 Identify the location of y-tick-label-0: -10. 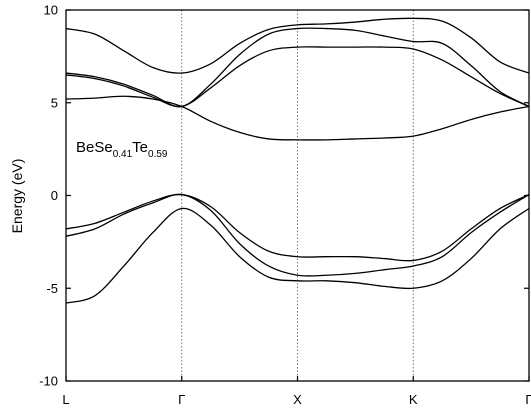
(48, 381).